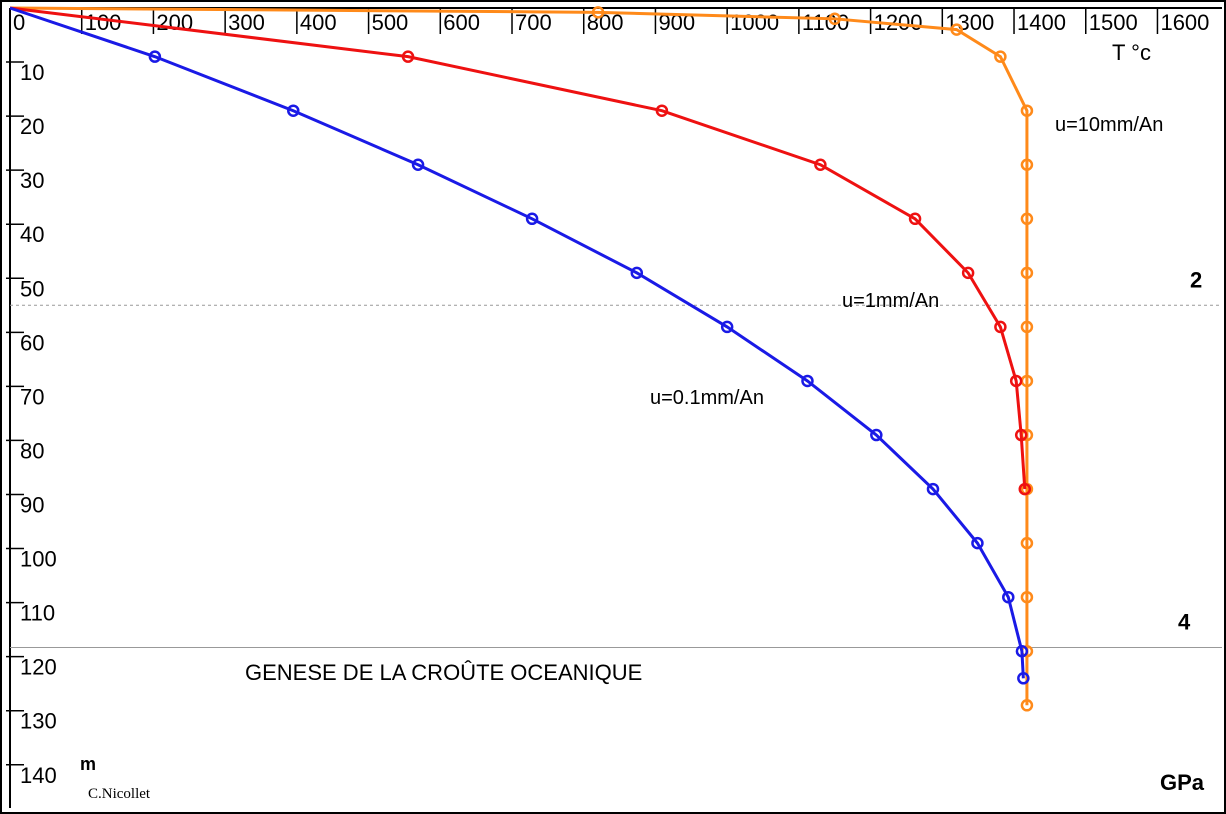 This screenshot has height=814, width=1226. I want to click on y-tick-label: 100, so click(38, 559).